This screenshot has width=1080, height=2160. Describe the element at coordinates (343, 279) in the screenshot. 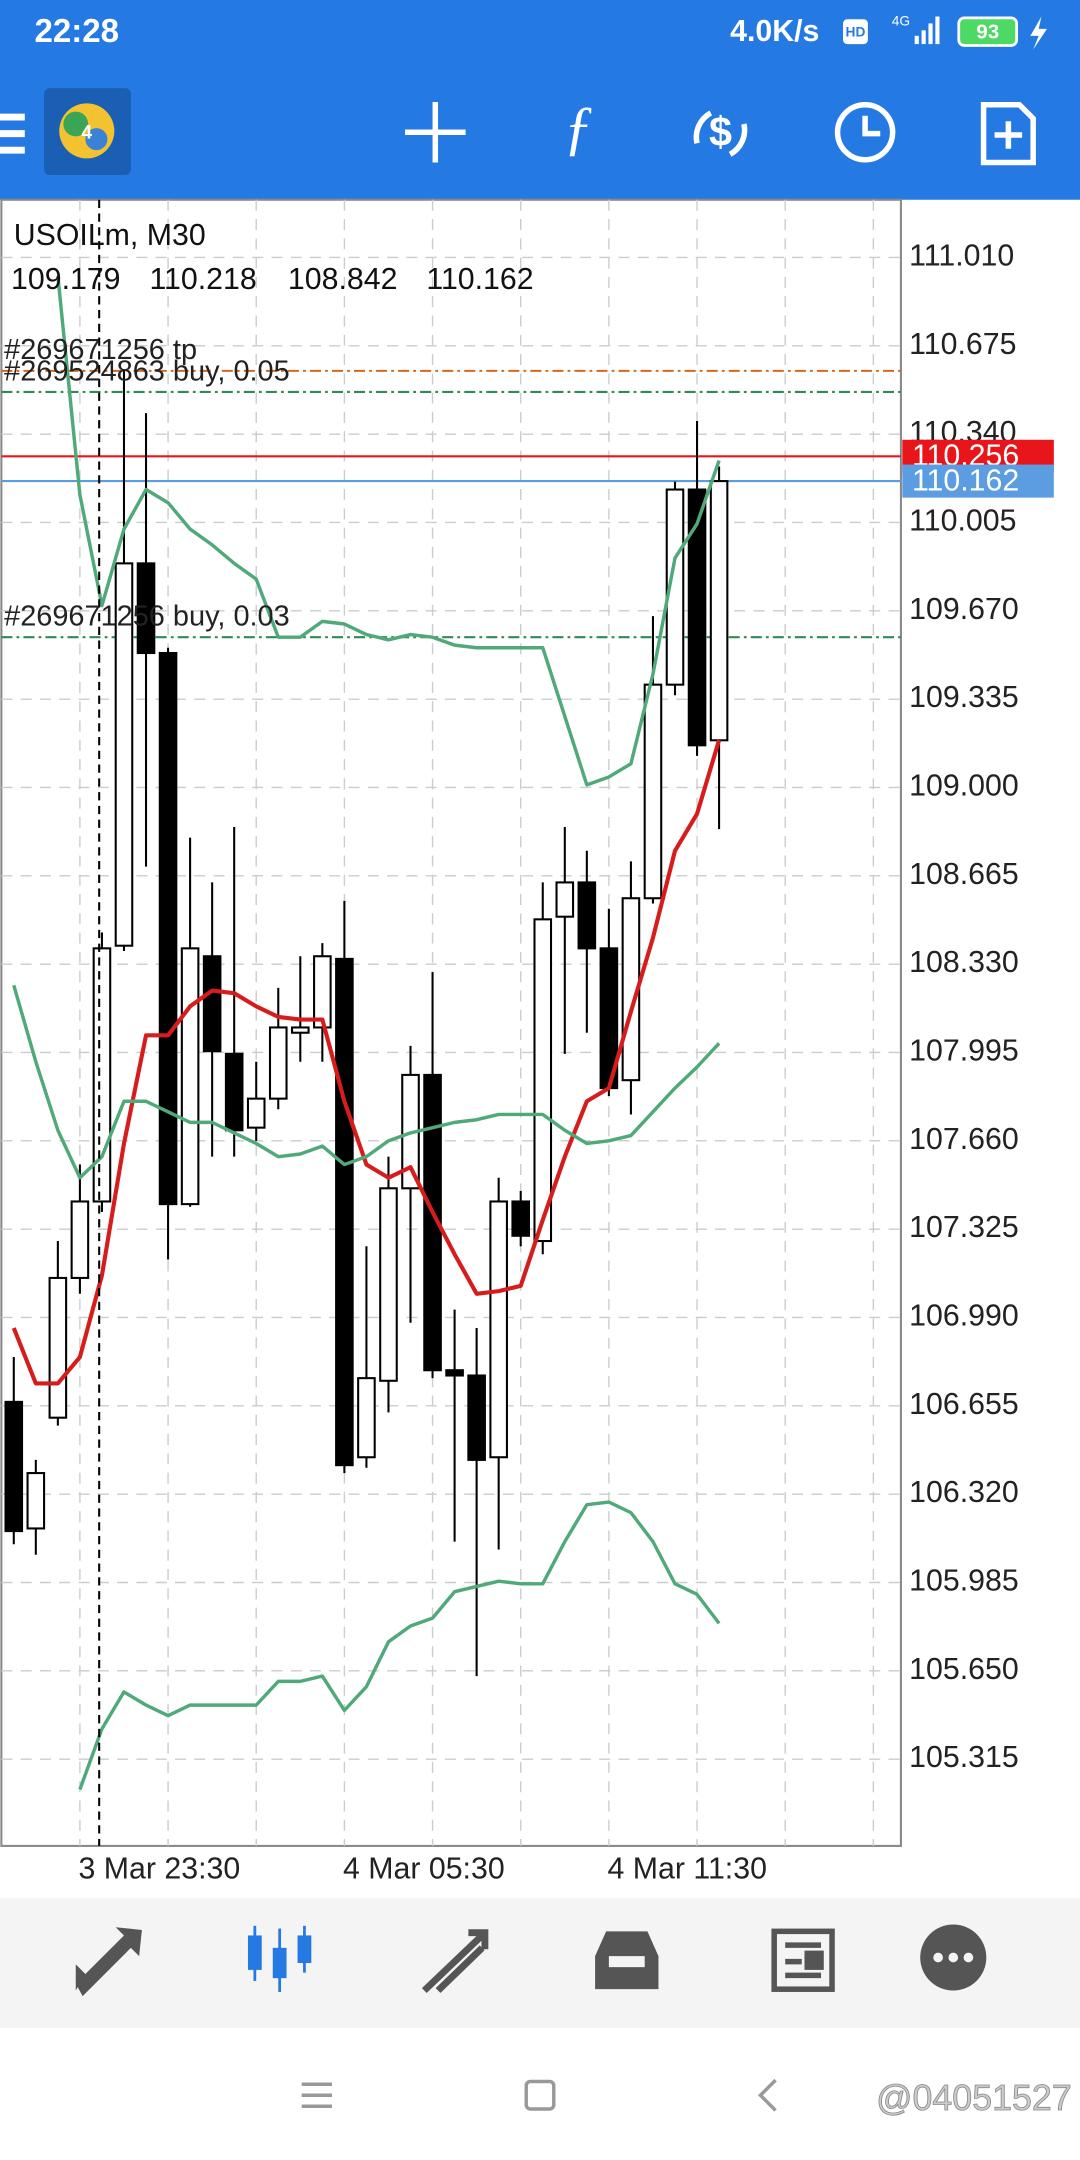

I see `ohlc-value: 108.842` at that location.